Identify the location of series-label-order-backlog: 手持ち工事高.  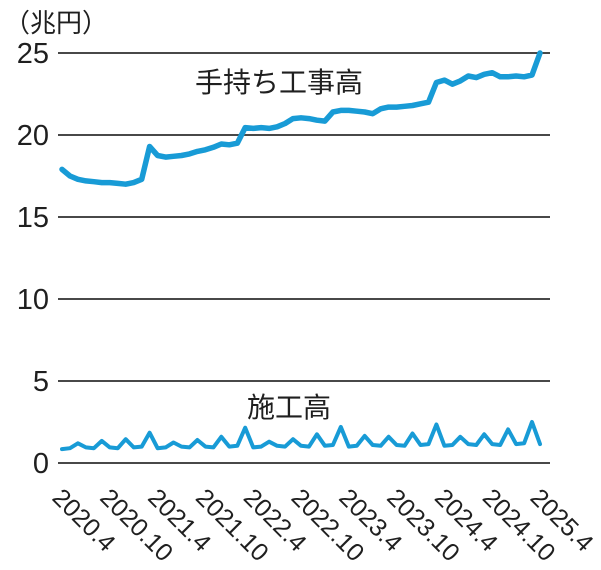
(279, 82).